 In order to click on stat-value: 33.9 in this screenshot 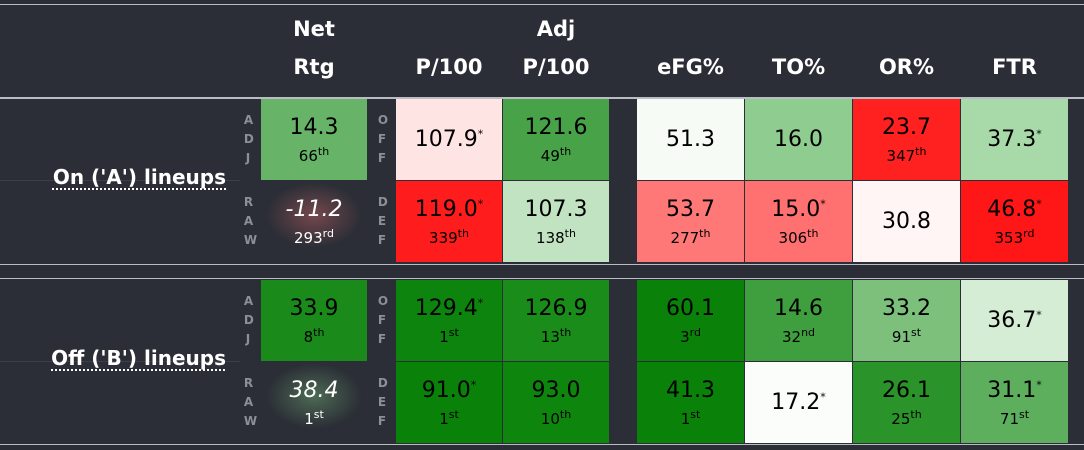, I will do `click(314, 309)`.